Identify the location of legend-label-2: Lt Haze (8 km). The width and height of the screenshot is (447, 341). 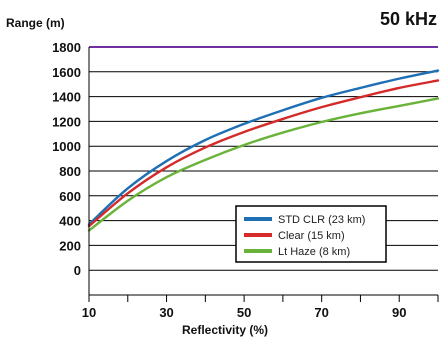
(314, 252).